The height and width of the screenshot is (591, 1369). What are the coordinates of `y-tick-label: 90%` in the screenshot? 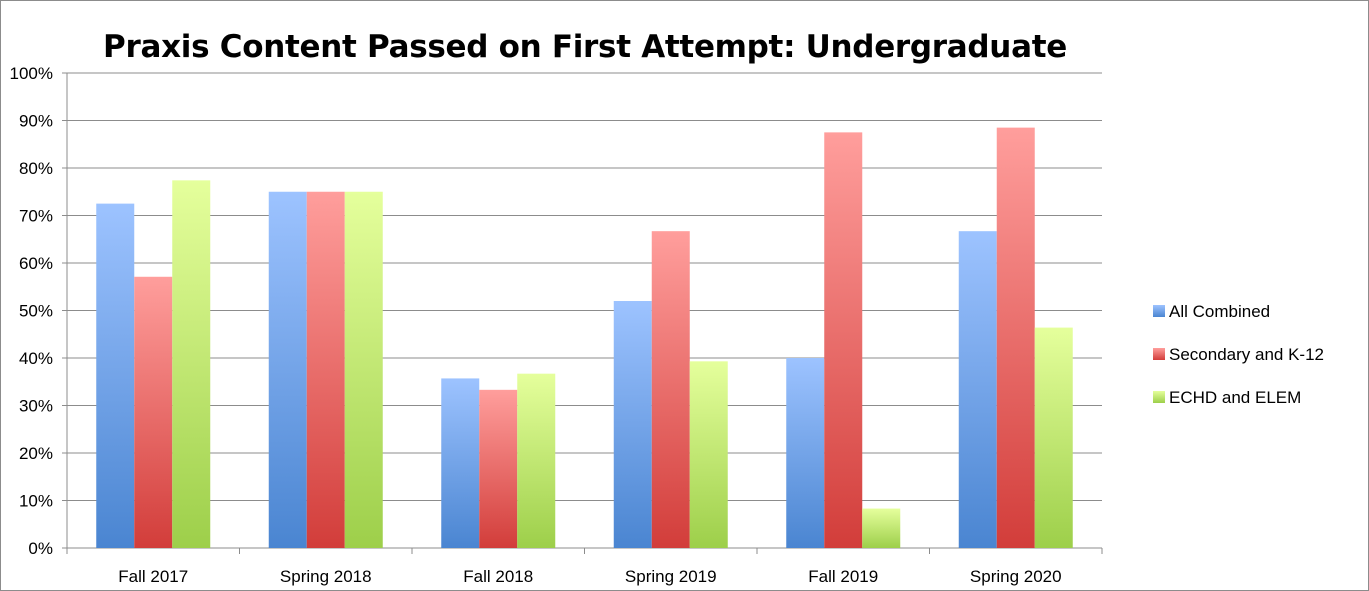 It's located at (36, 121).